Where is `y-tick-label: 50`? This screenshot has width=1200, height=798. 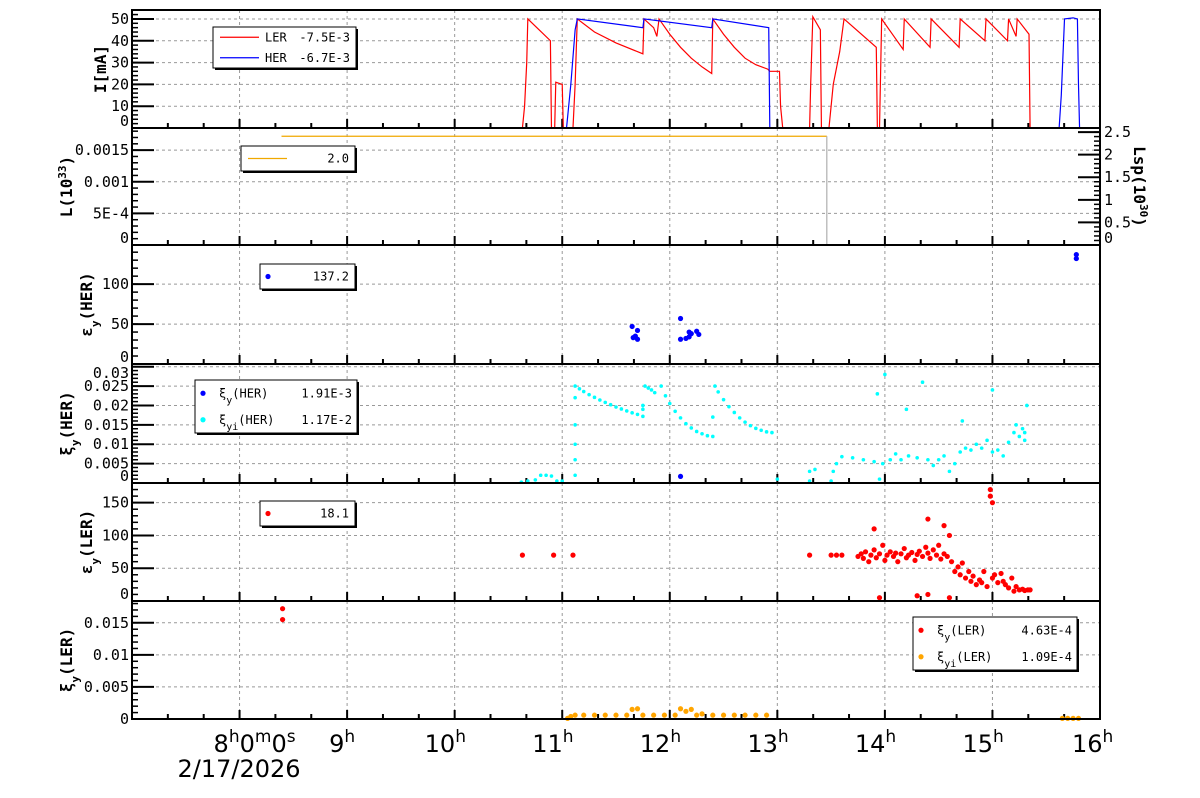
y-tick-label: 50 is located at coordinates (120, 19).